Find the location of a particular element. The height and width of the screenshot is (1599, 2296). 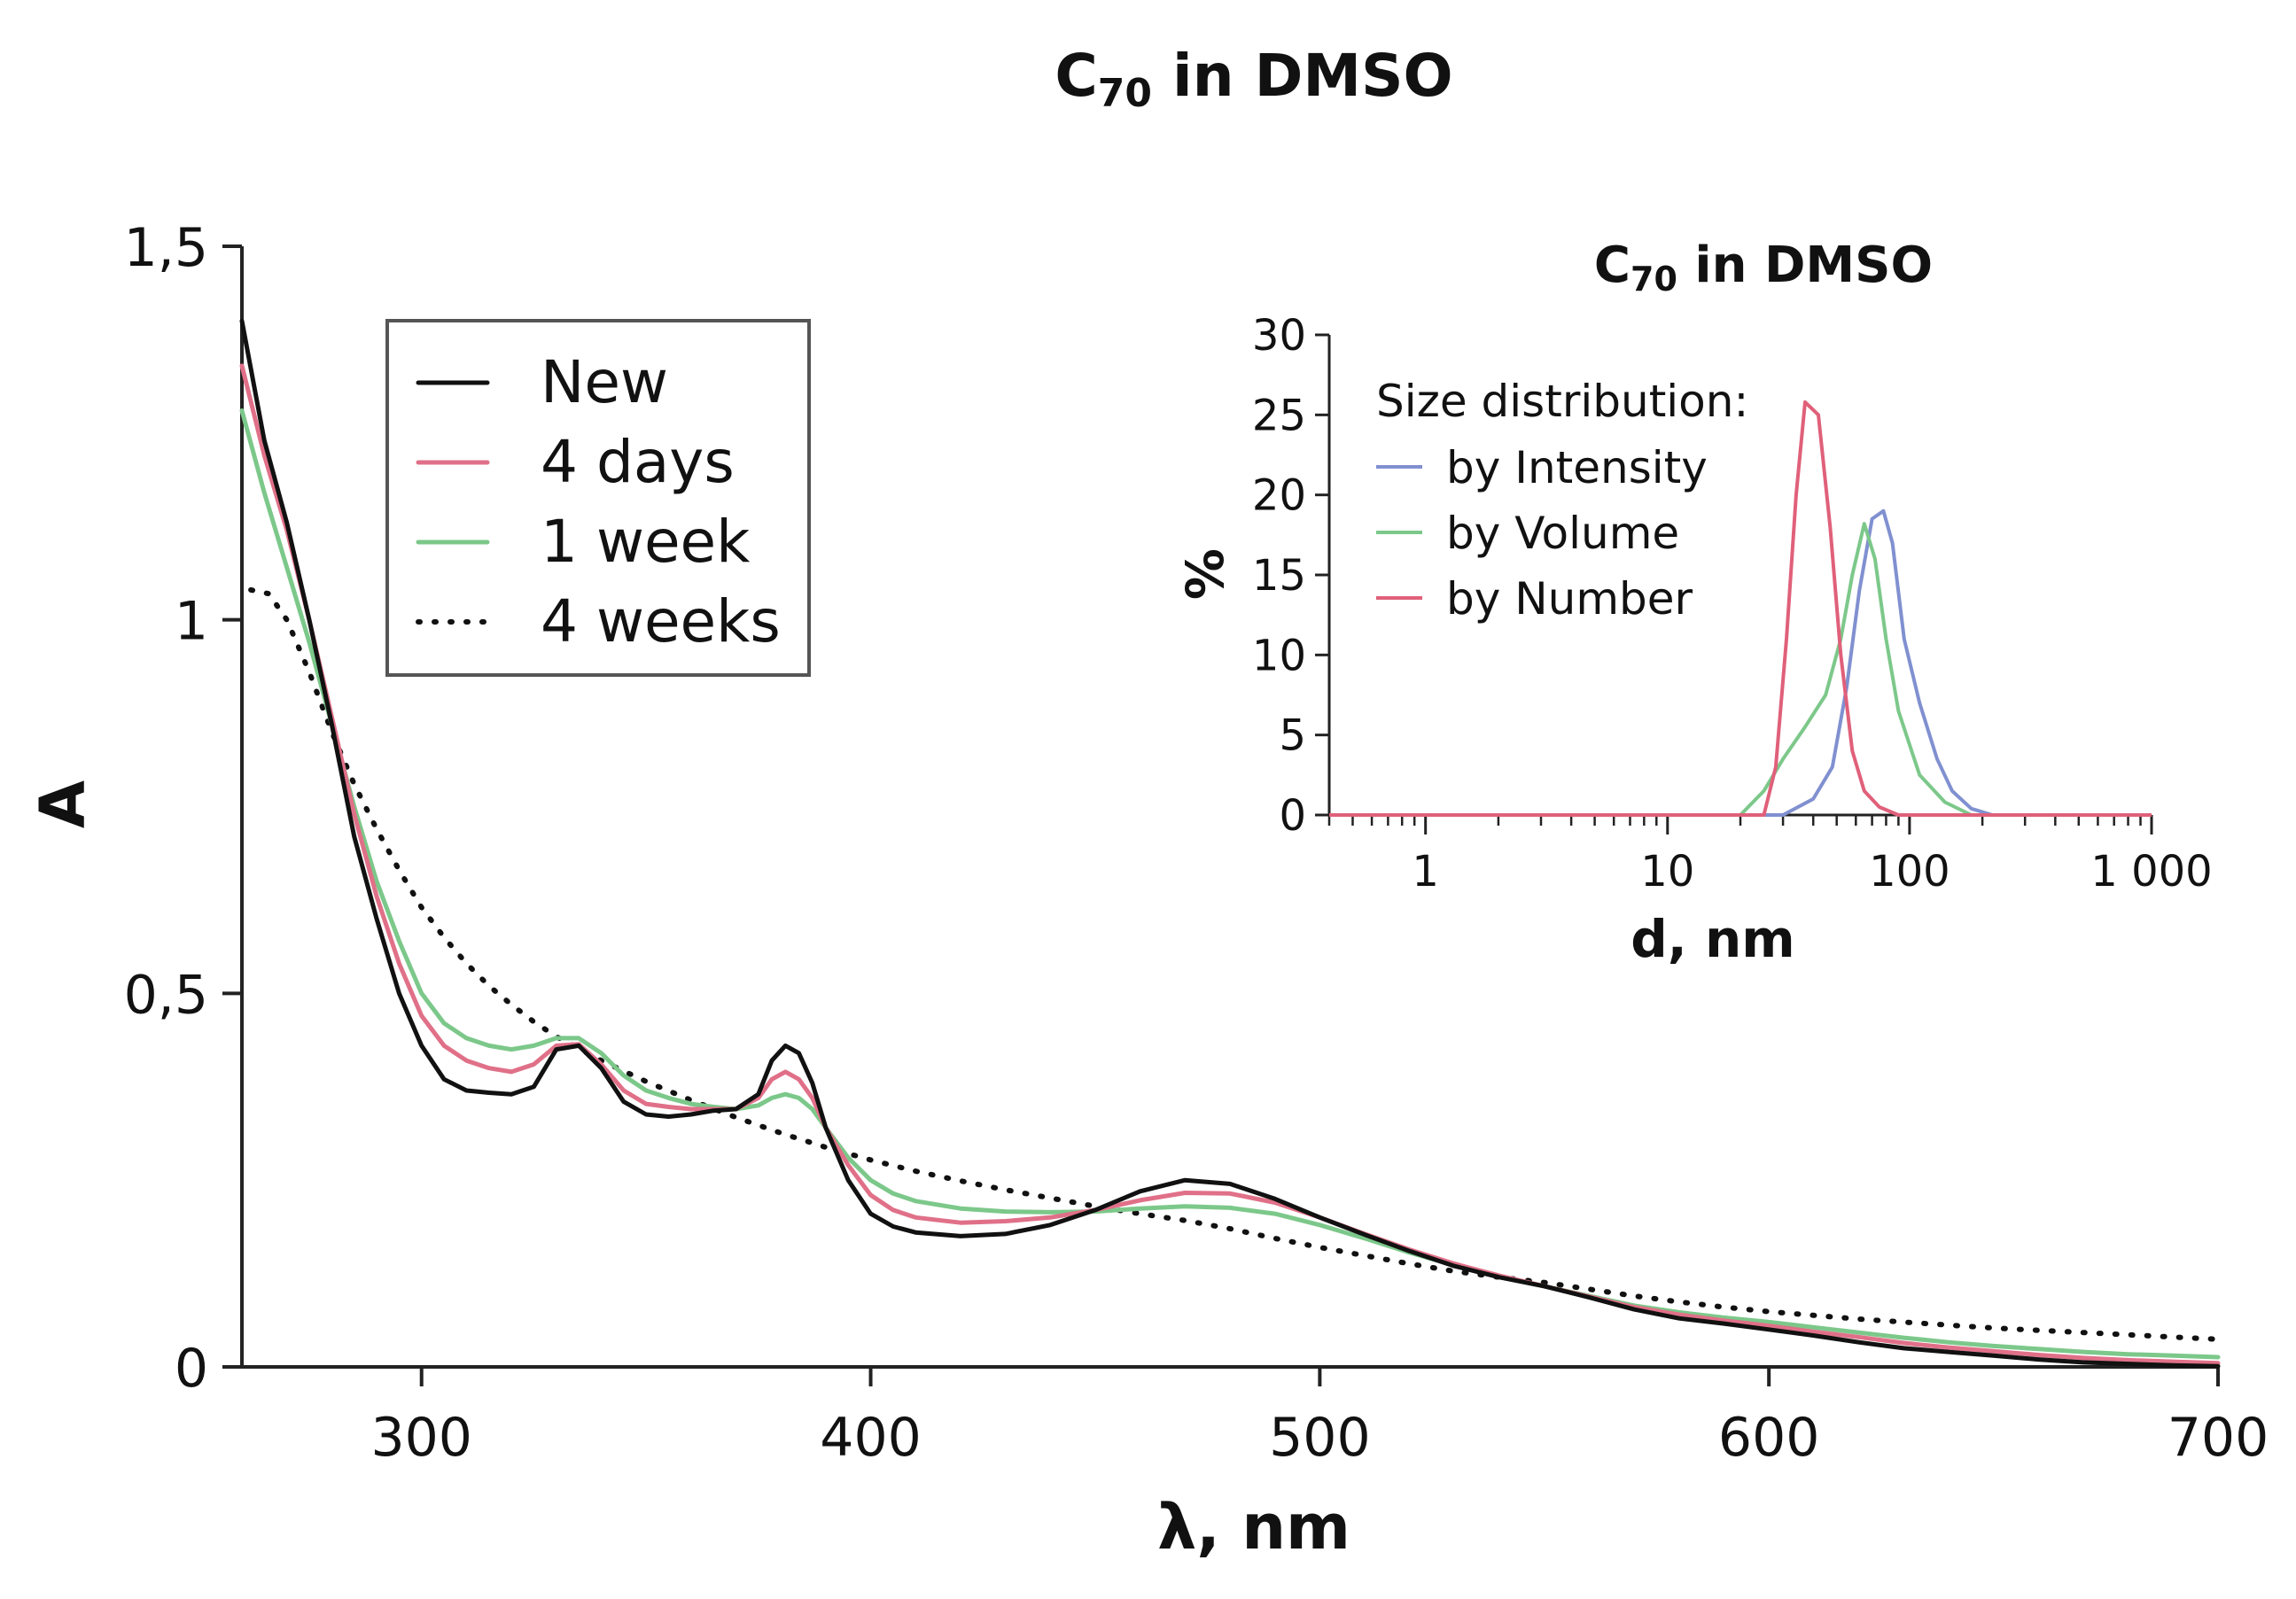

inset-legend-label: by Intensity is located at coordinates (1577, 467).